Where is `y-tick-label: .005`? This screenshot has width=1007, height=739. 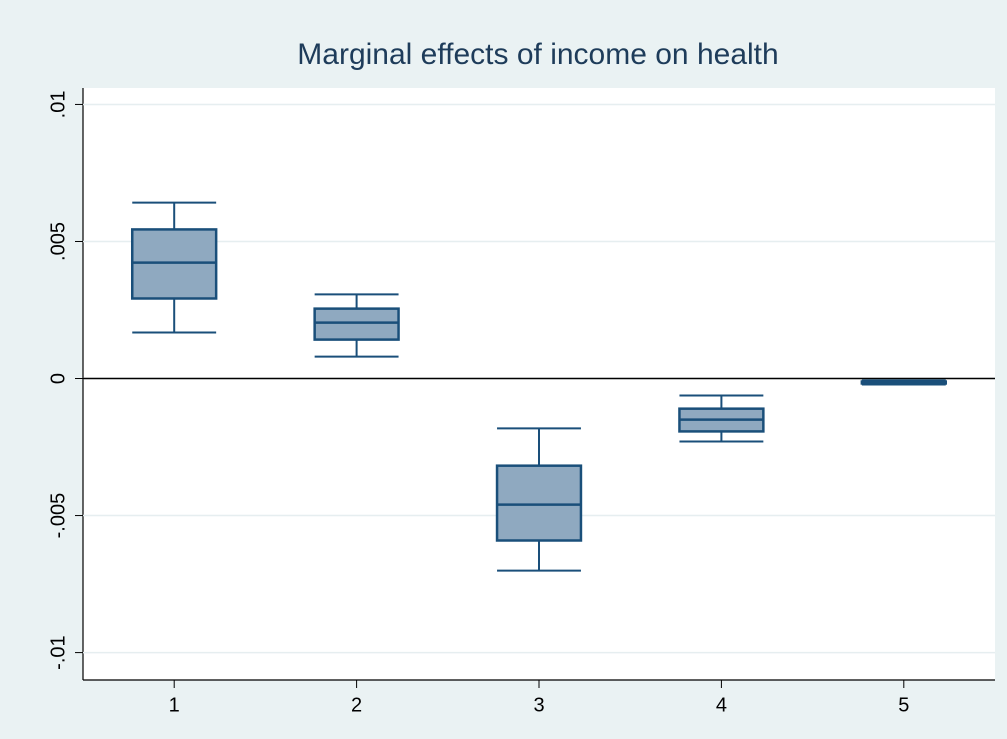
y-tick-label: .005 is located at coordinates (58, 241).